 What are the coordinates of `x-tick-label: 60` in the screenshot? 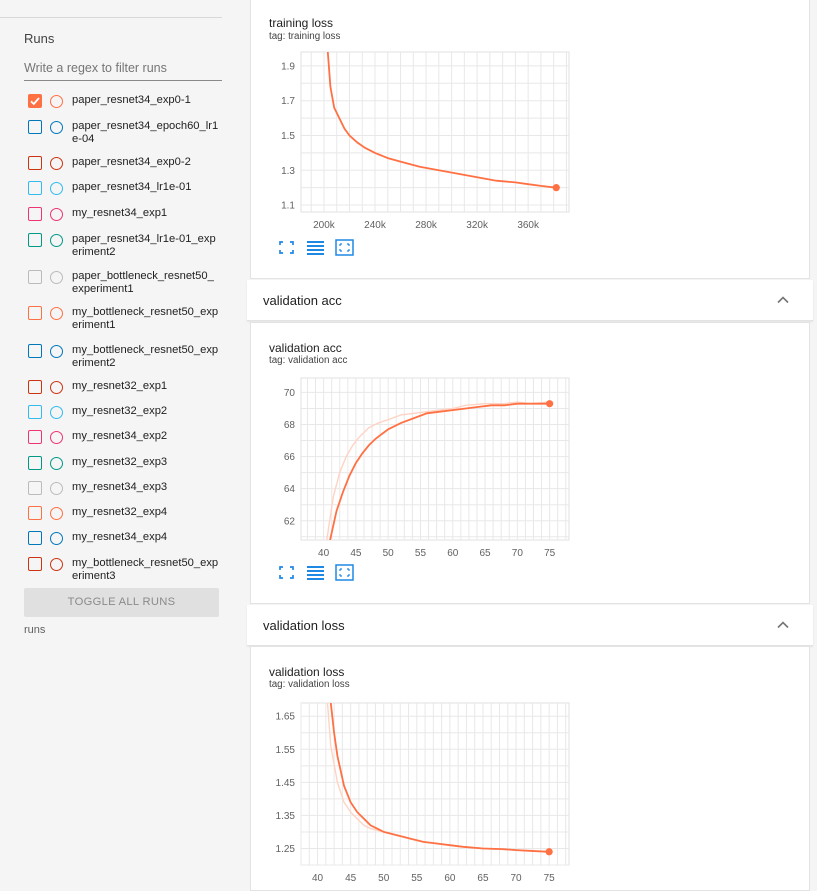 It's located at (453, 553).